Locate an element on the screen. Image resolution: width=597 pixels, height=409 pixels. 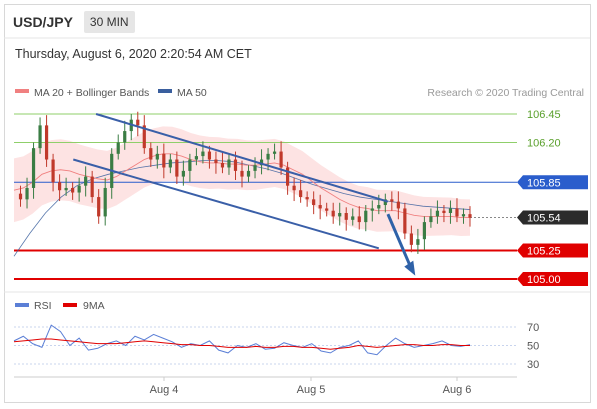
rsi-polyline is located at coordinates (242, 340).